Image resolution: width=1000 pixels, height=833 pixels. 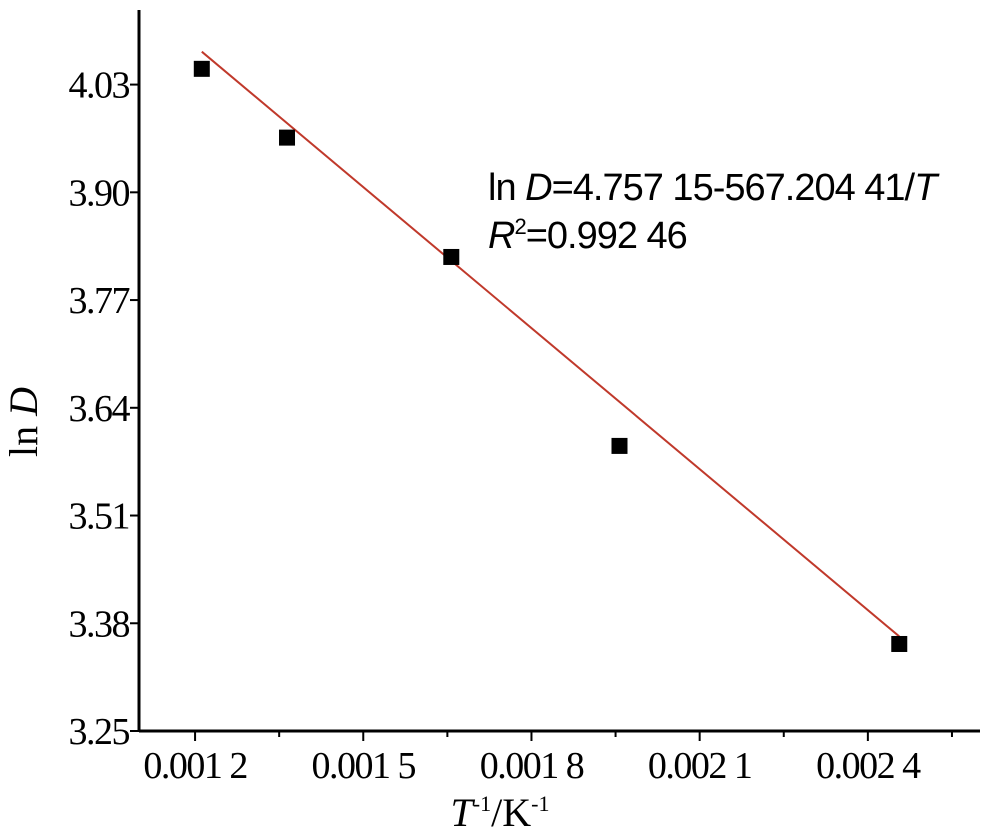 I want to click on y-tick-label-4: 3.77, so click(x=99, y=301).